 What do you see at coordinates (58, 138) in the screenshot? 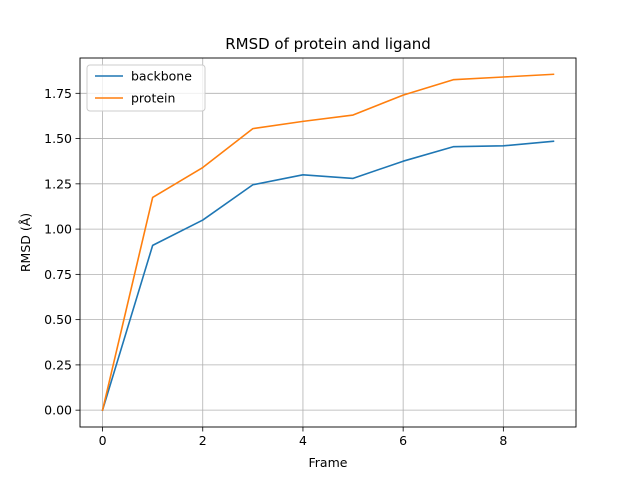
I see `y-tick-label: 1.50` at bounding box center [58, 138].